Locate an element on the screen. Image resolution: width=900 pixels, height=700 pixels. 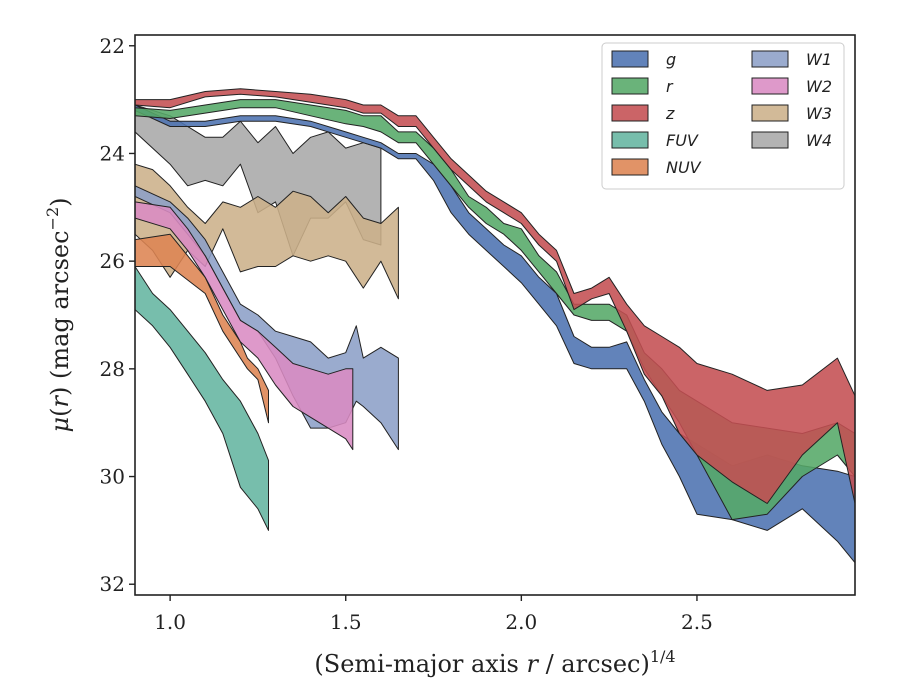
legend-item-w1: W1 is located at coordinates (791, 59).